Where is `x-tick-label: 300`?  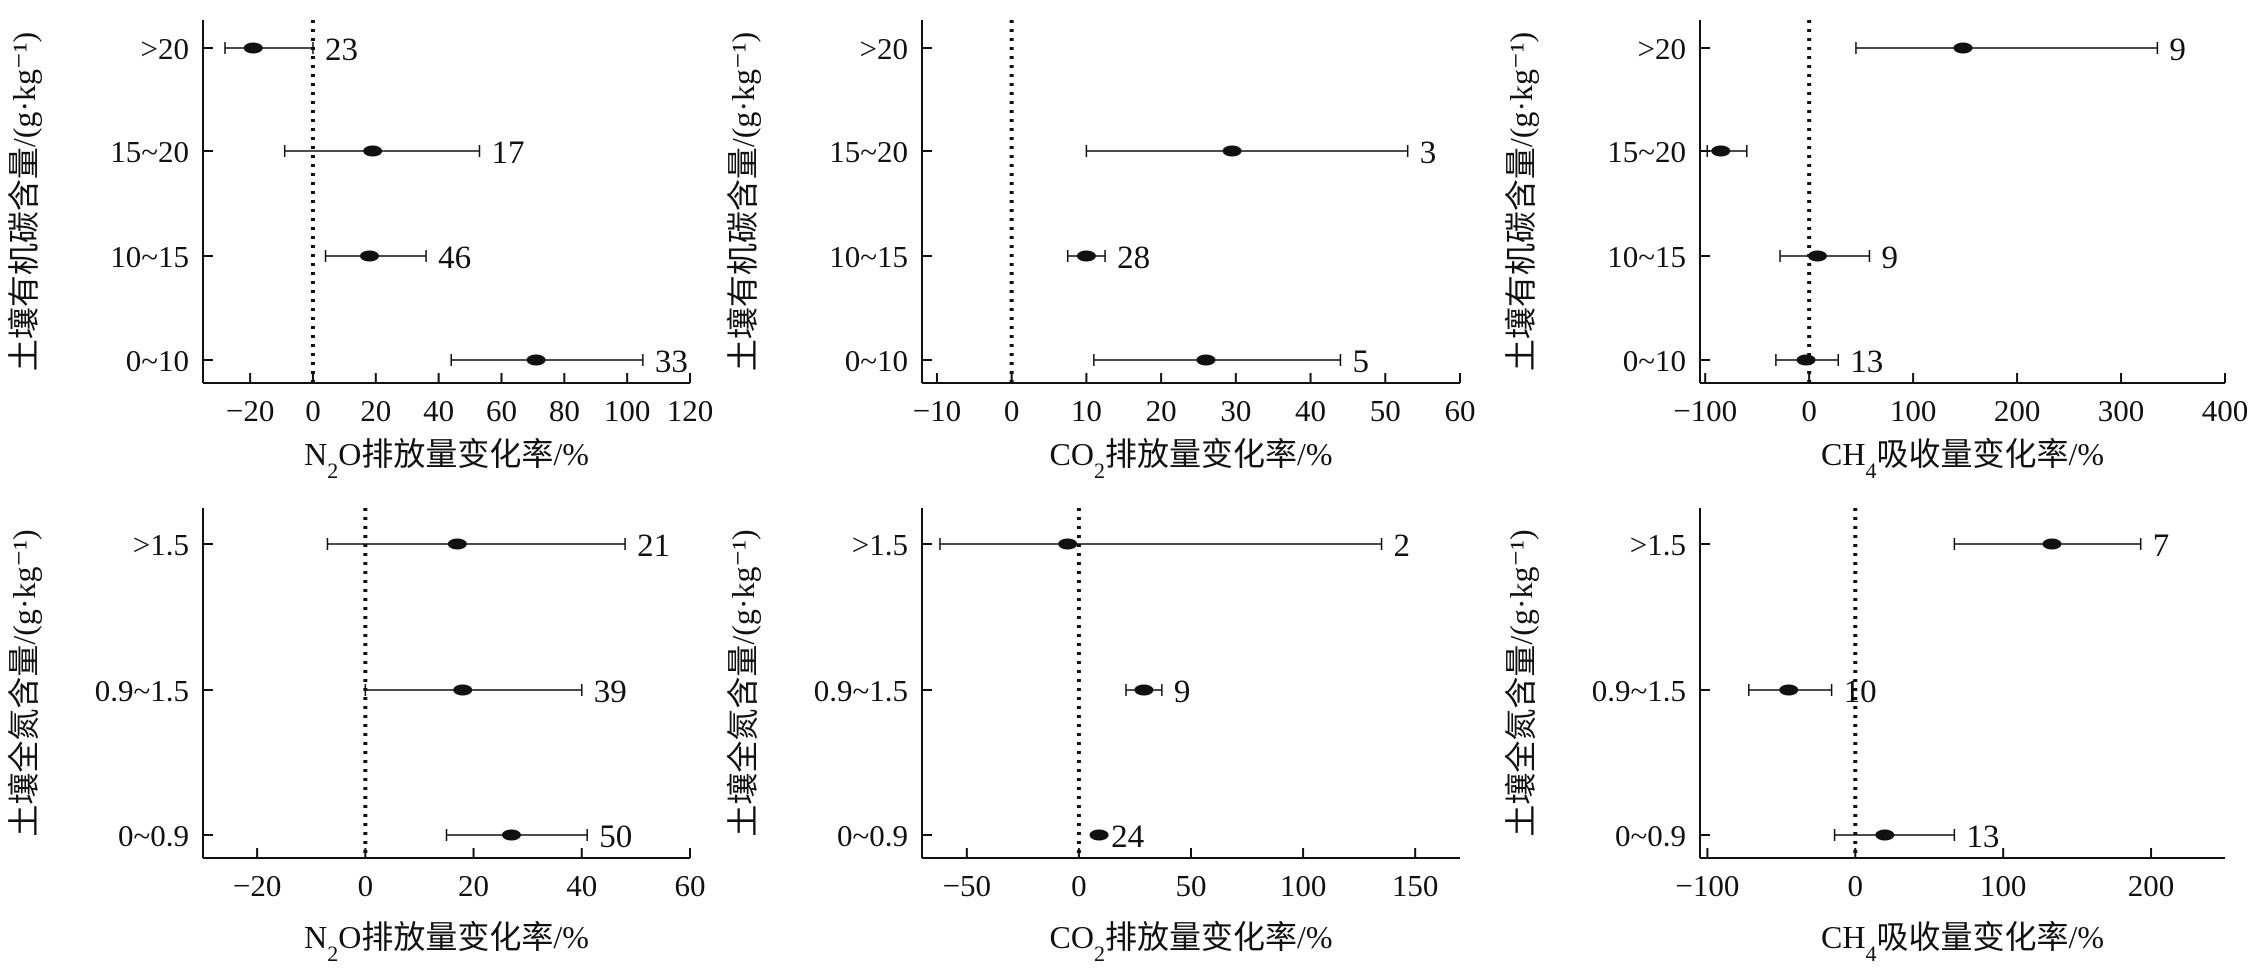 x-tick-label: 300 is located at coordinates (2121, 410).